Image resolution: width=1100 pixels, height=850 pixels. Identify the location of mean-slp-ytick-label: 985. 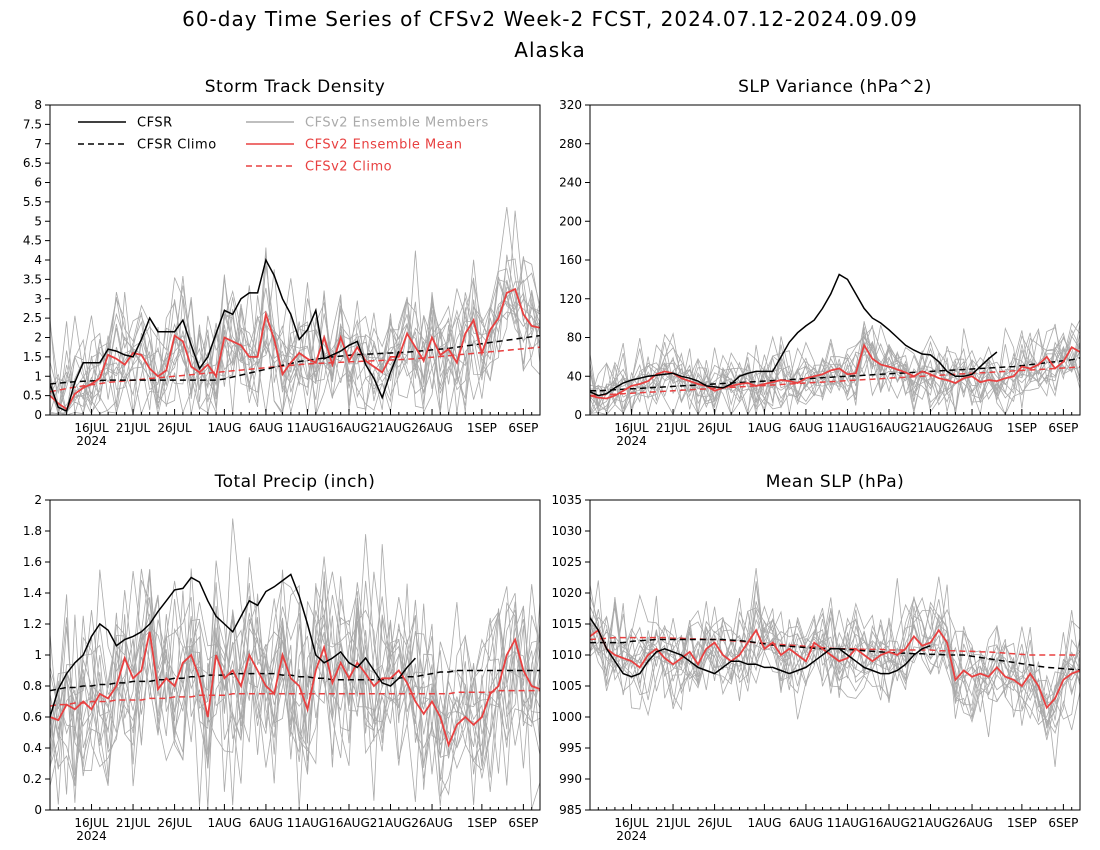
(570, 810).